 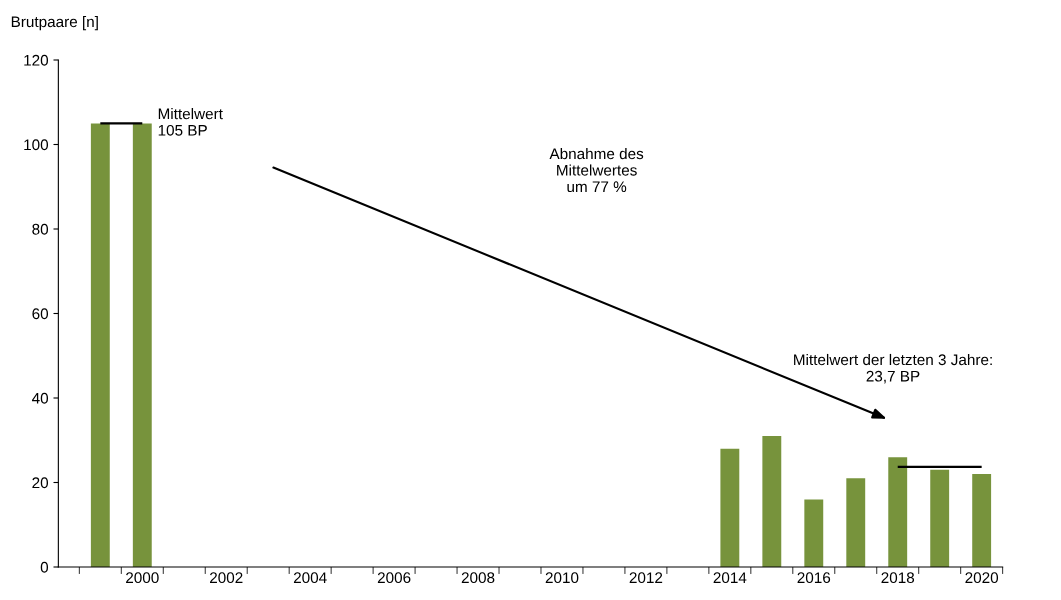 I want to click on x-tick-label: 2000, so click(x=142, y=578).